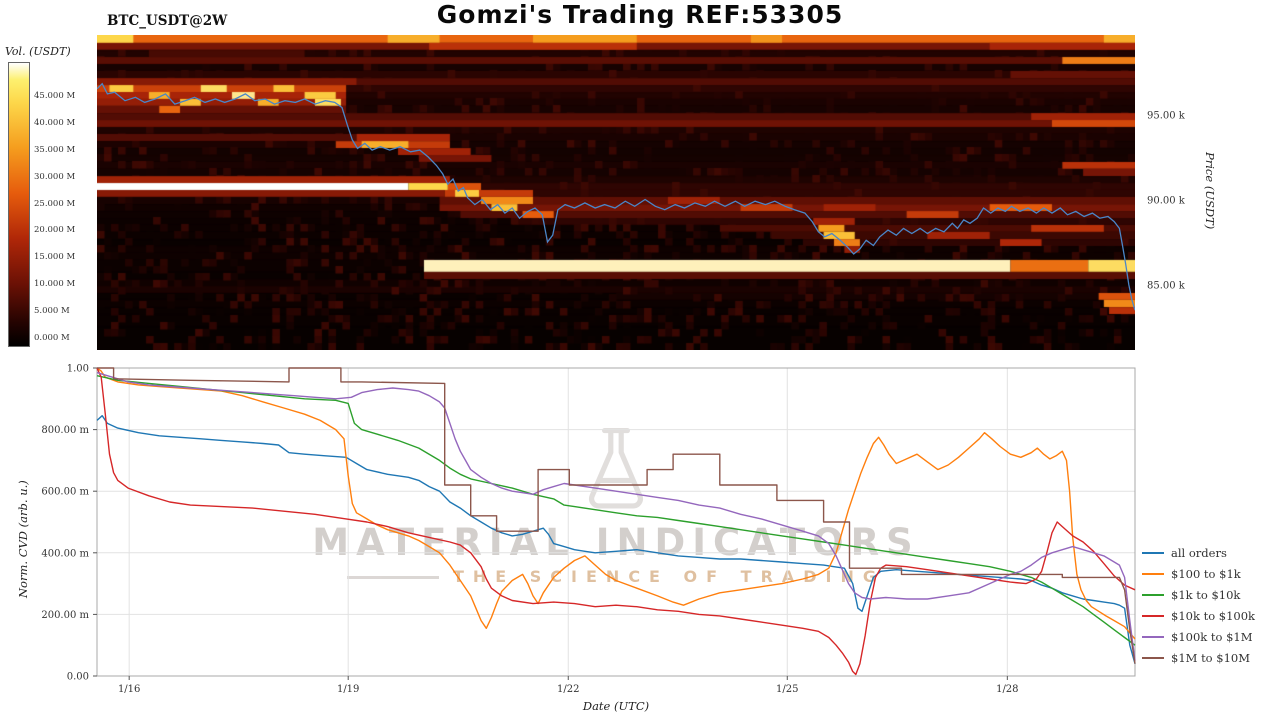 The width and height of the screenshot is (1280, 720). I want to click on price-tick-label: 90.00 k, so click(1166, 201).